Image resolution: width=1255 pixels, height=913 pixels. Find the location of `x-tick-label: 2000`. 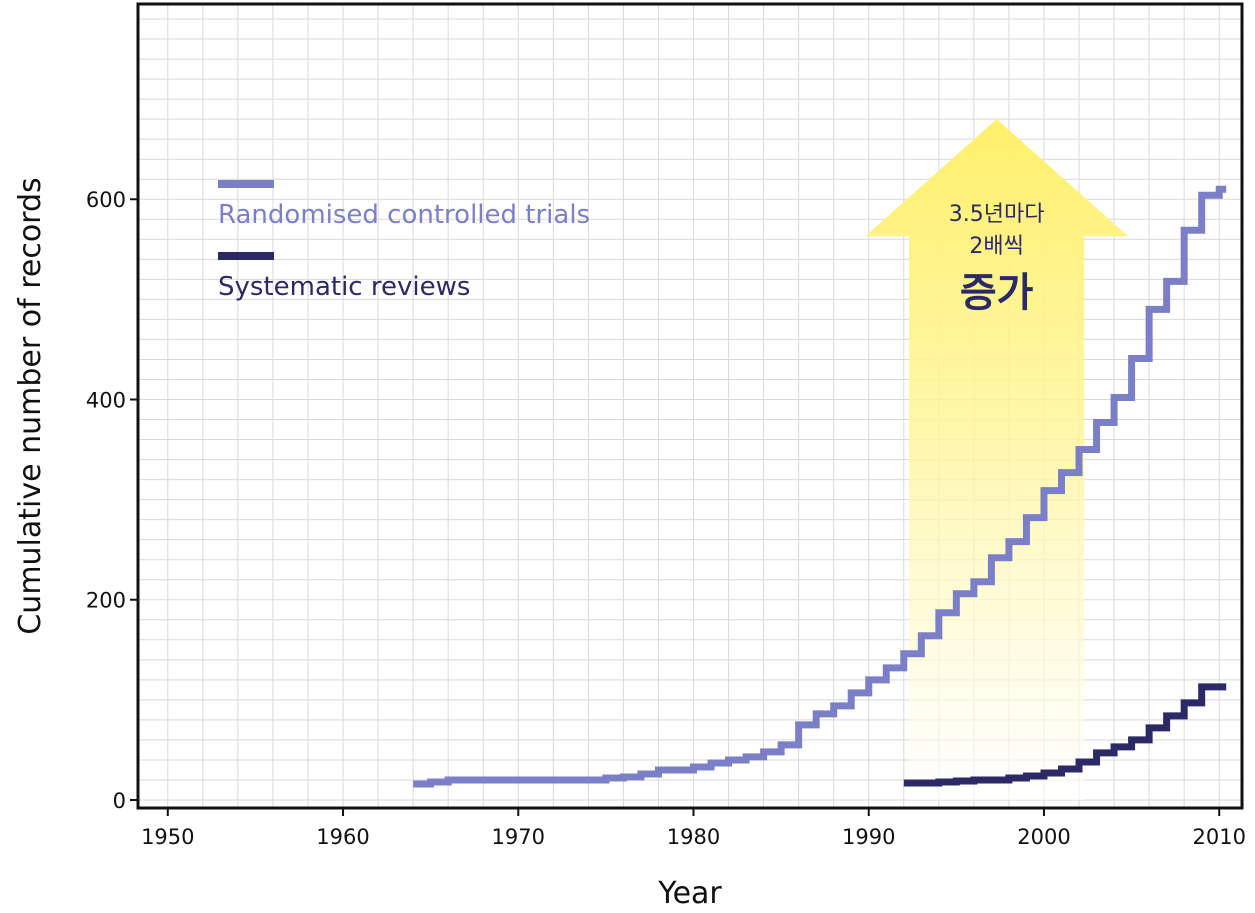

x-tick-label: 2000 is located at coordinates (1043, 837).